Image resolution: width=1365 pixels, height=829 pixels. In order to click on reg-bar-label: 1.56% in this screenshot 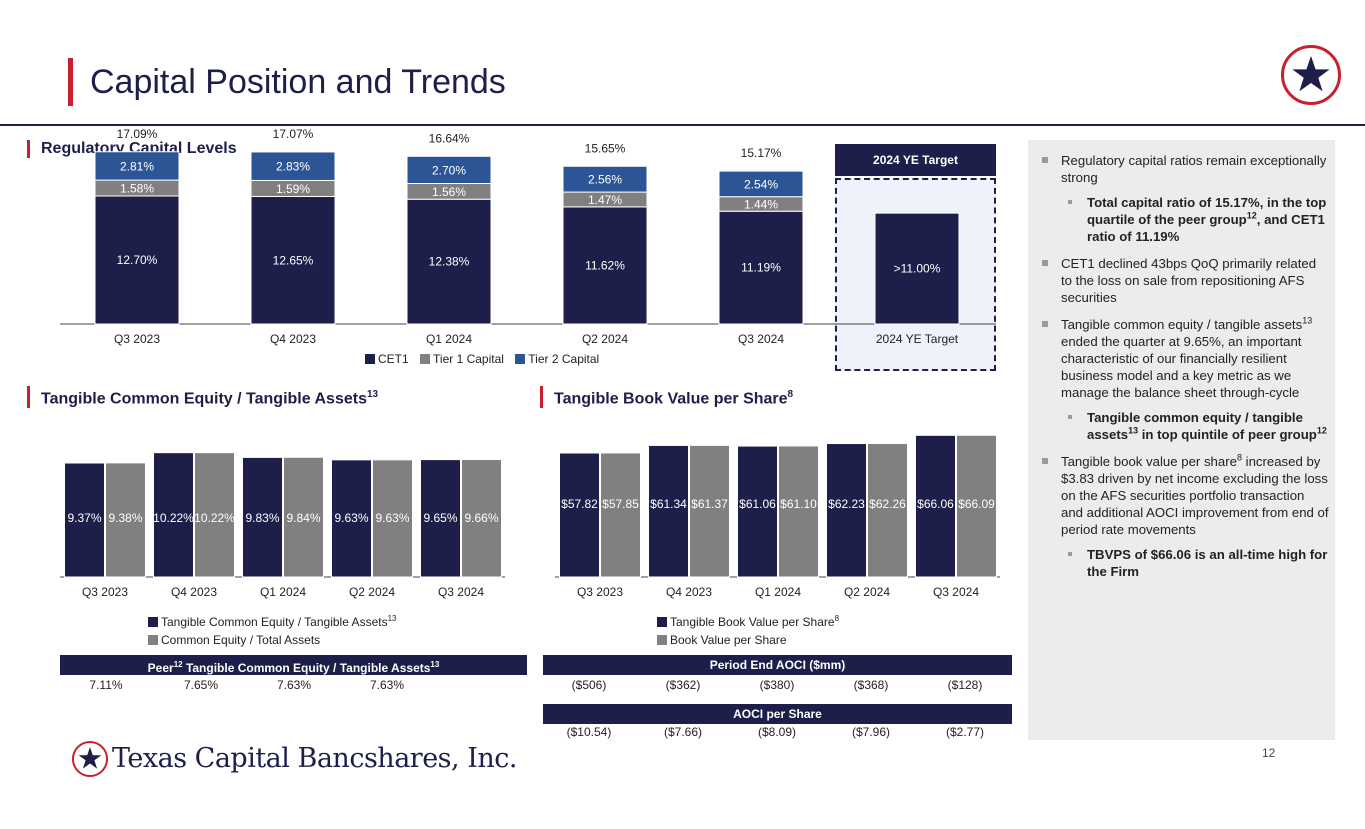, I will do `click(449, 192)`.